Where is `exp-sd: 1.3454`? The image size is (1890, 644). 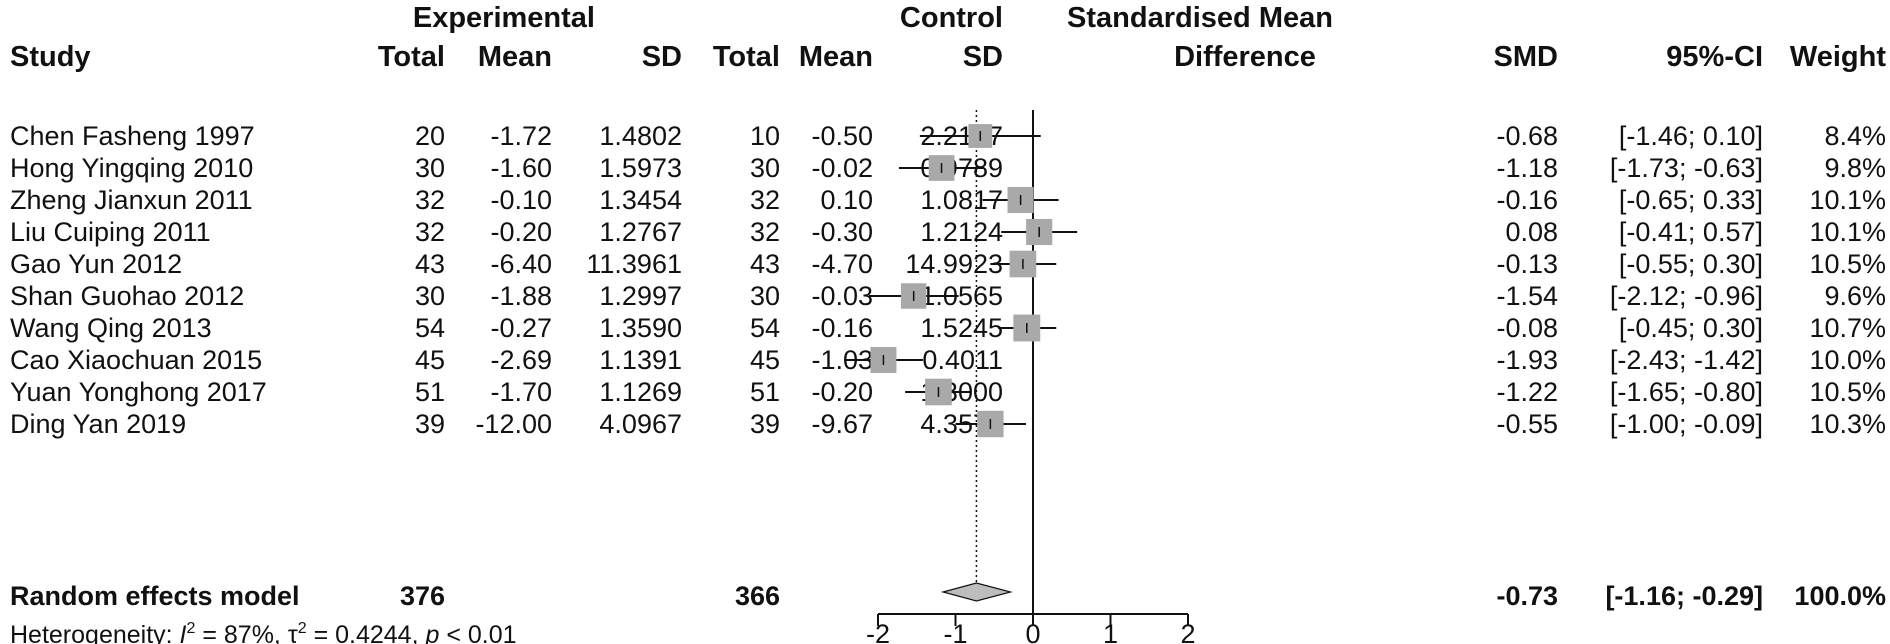
exp-sd: 1.3454 is located at coordinates (640, 200).